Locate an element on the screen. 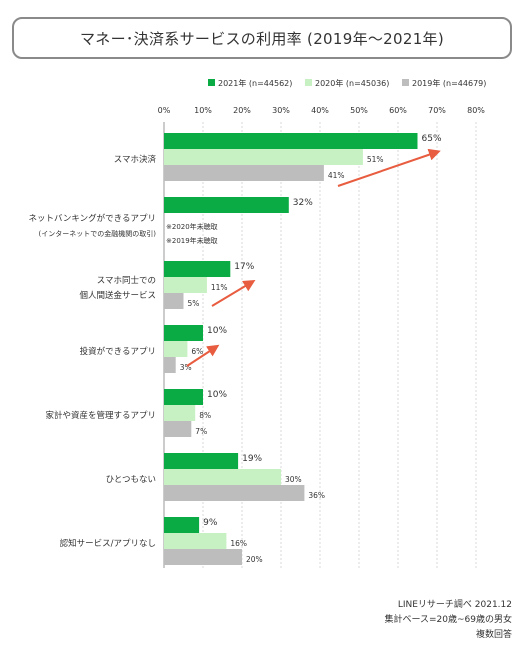 The height and width of the screenshot is (654, 530). data-label: 11% is located at coordinates (219, 287).